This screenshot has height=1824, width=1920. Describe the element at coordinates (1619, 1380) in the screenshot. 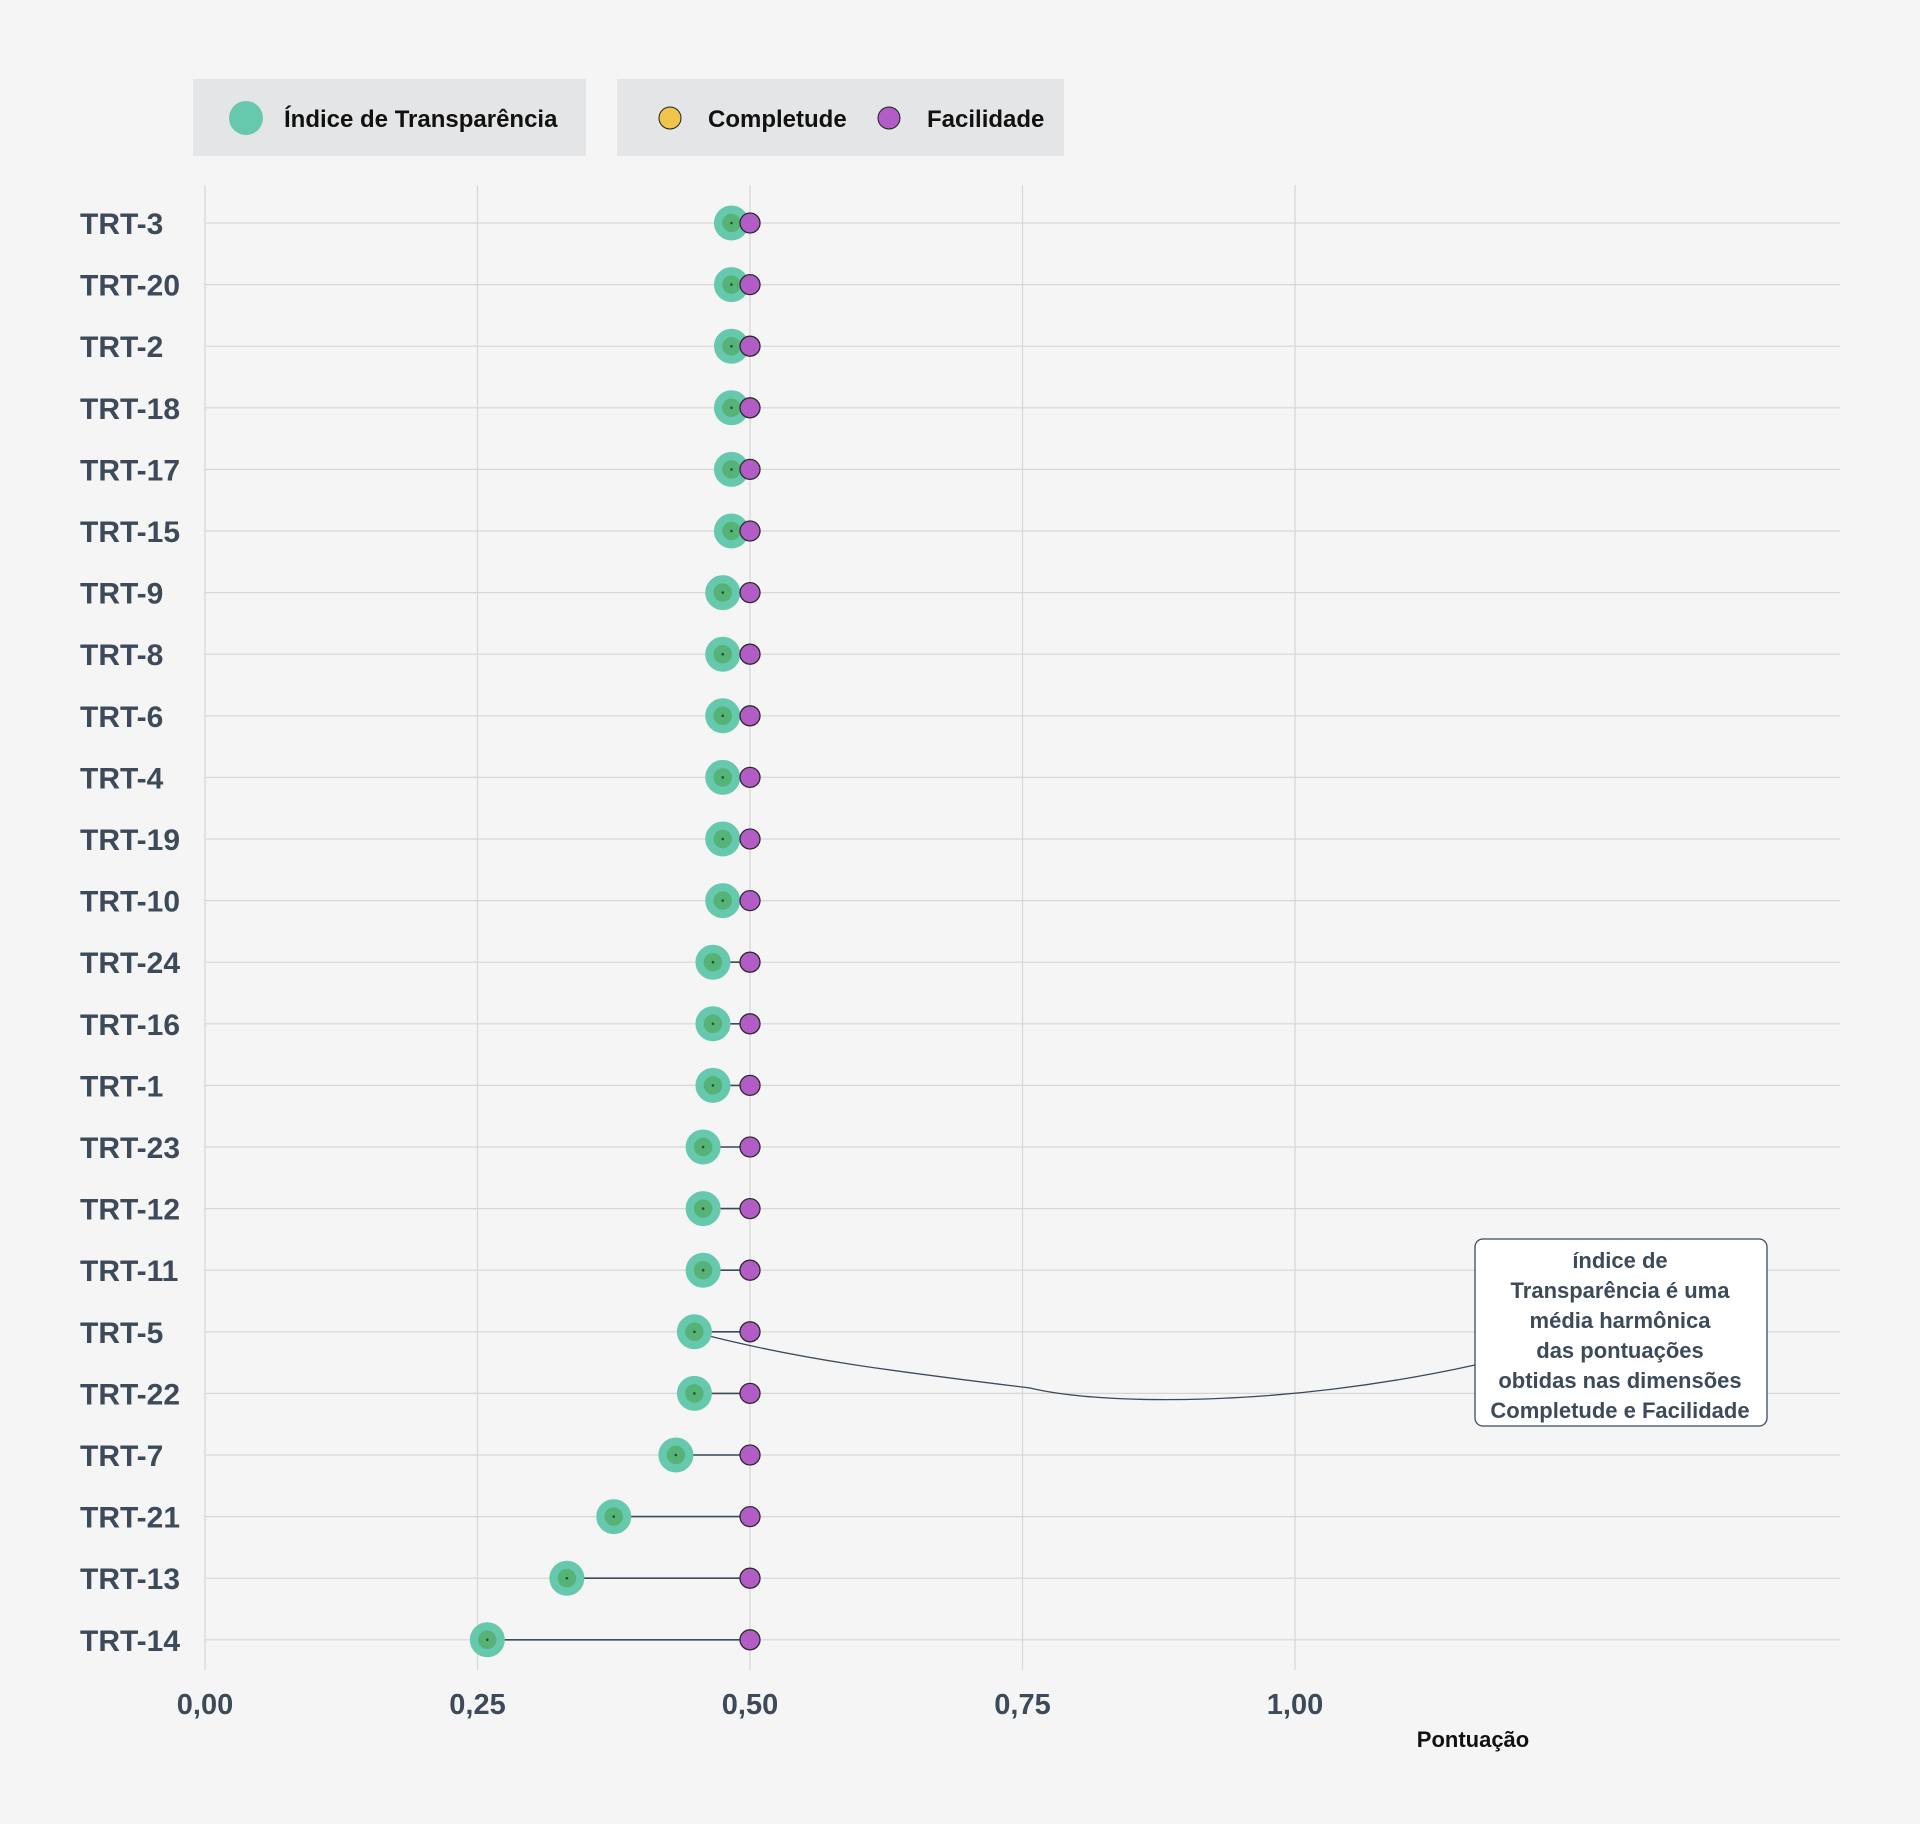

I see `annotation-line: obtidas nas dimensões` at that location.